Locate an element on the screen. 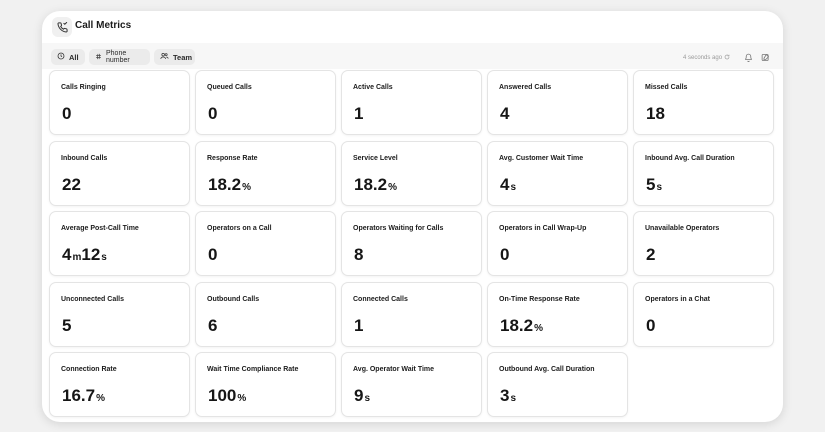 This screenshot has width=825, height=432. metric-card: Operators Waiting for Calls 8 is located at coordinates (411, 243).